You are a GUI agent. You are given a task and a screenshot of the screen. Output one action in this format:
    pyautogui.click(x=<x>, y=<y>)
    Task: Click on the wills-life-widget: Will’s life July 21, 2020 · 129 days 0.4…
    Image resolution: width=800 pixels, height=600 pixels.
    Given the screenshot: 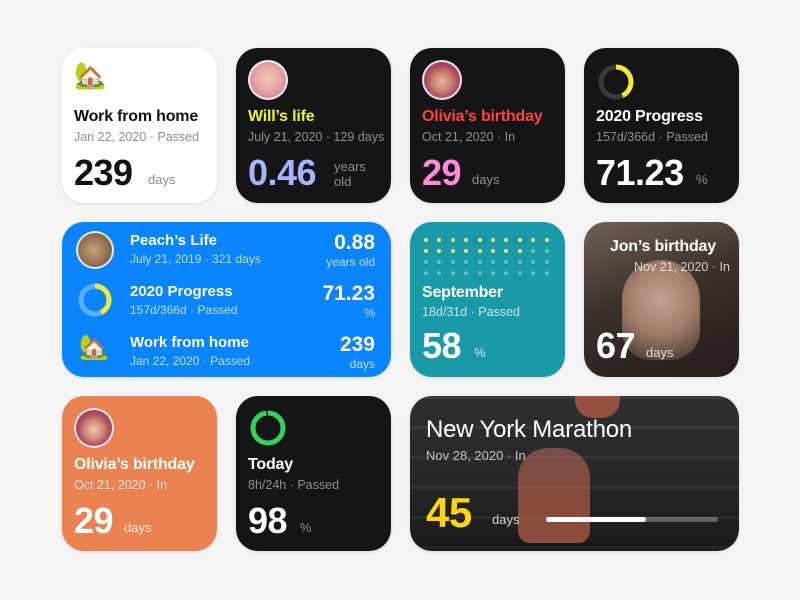 What is the action you would take?
    pyautogui.click(x=313, y=125)
    